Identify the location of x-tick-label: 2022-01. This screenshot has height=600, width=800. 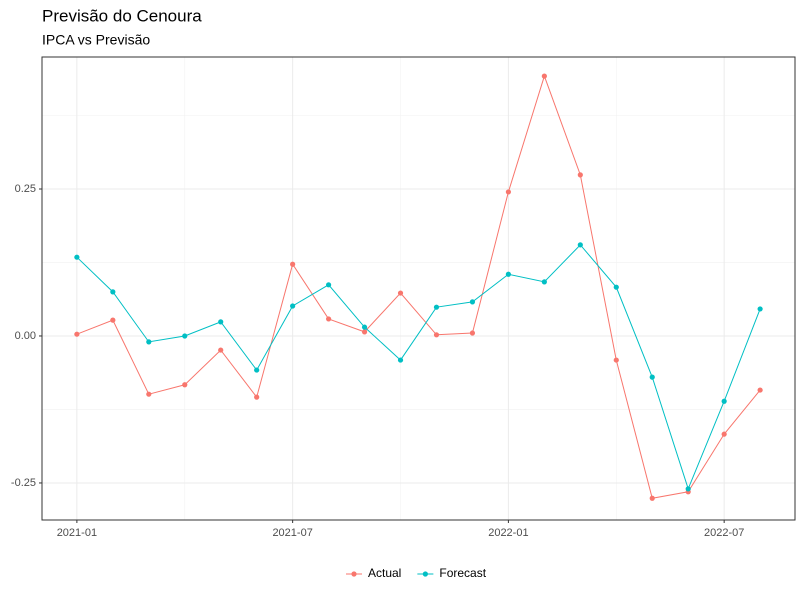
(508, 533).